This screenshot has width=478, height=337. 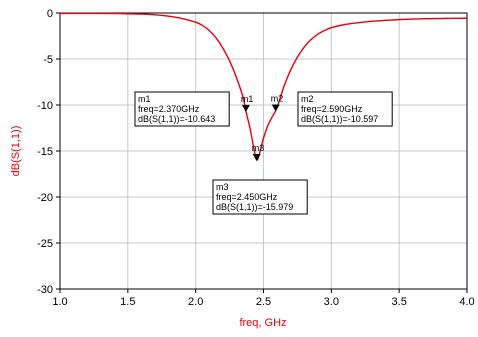 I want to click on marker-tag-m3: m3, so click(x=258, y=148).